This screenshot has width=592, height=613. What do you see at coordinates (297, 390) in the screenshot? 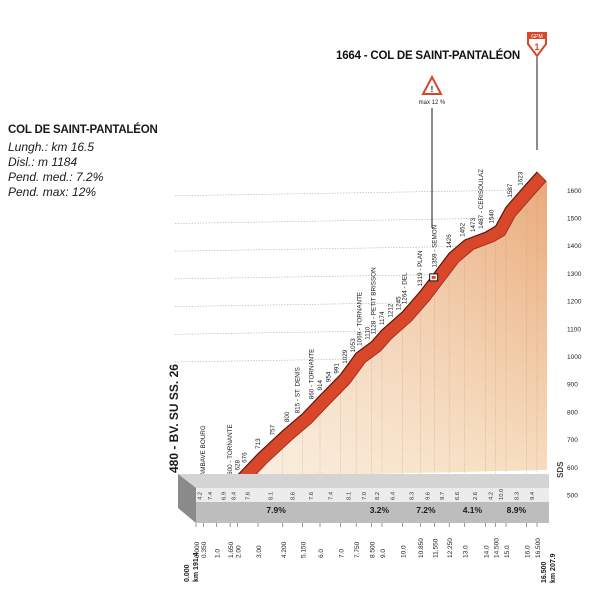
I see `point-label: 815 - ST. DENIS` at bounding box center [297, 390].